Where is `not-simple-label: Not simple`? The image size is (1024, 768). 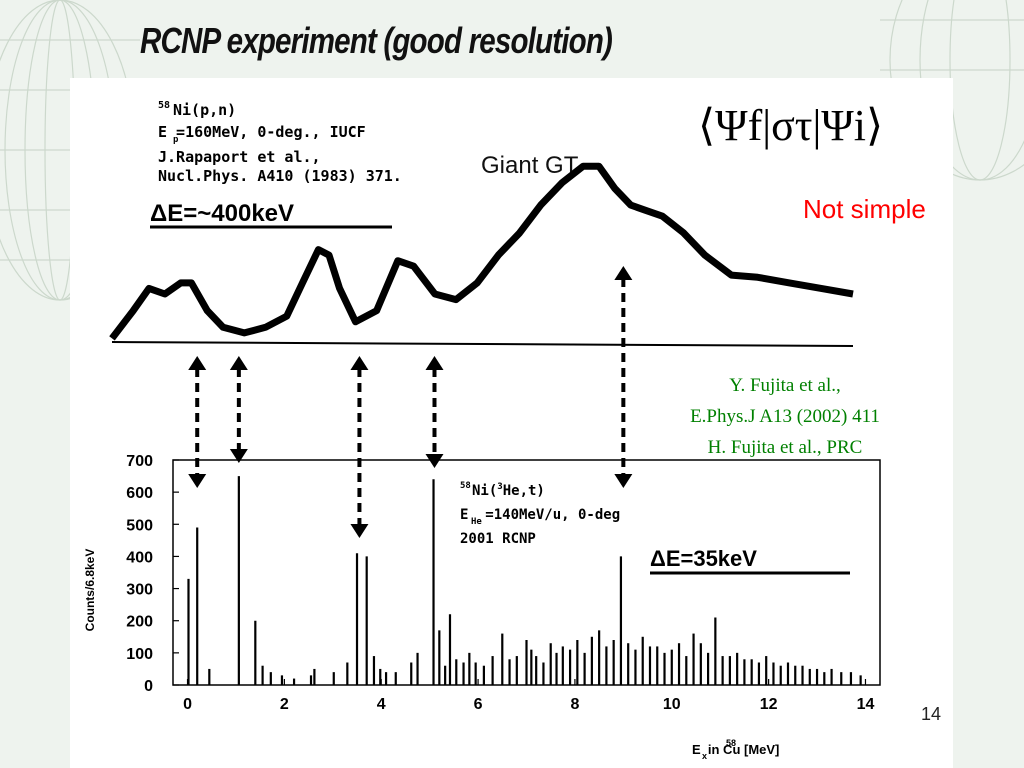 not-simple-label: Not simple is located at coordinates (864, 209).